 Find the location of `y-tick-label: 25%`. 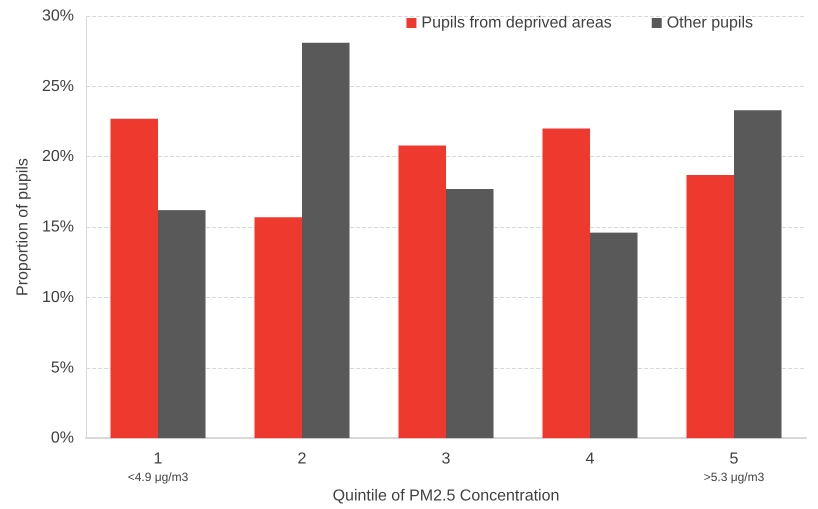

y-tick-label: 25% is located at coordinates (58, 86).